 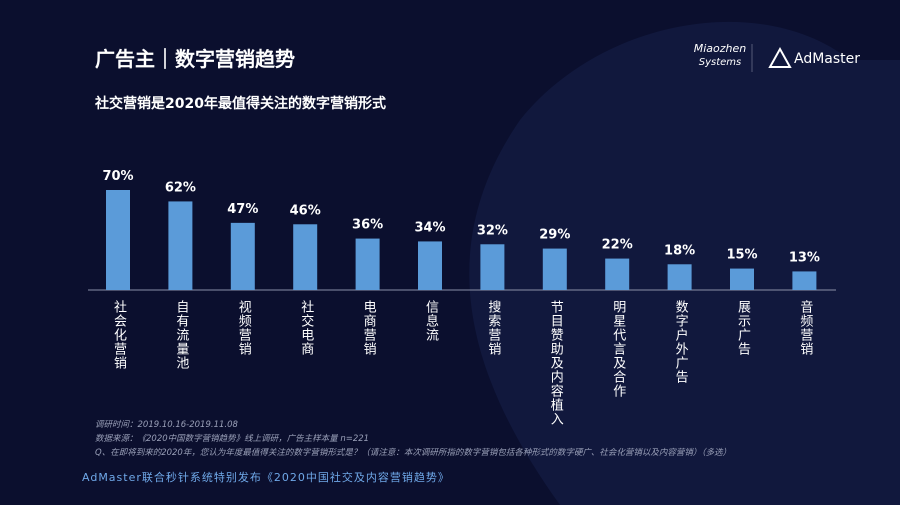 What do you see at coordinates (240, 103) in the screenshot?
I see `chart-subtitle: 社交营销是2020年最值得关注的数字营销形式` at bounding box center [240, 103].